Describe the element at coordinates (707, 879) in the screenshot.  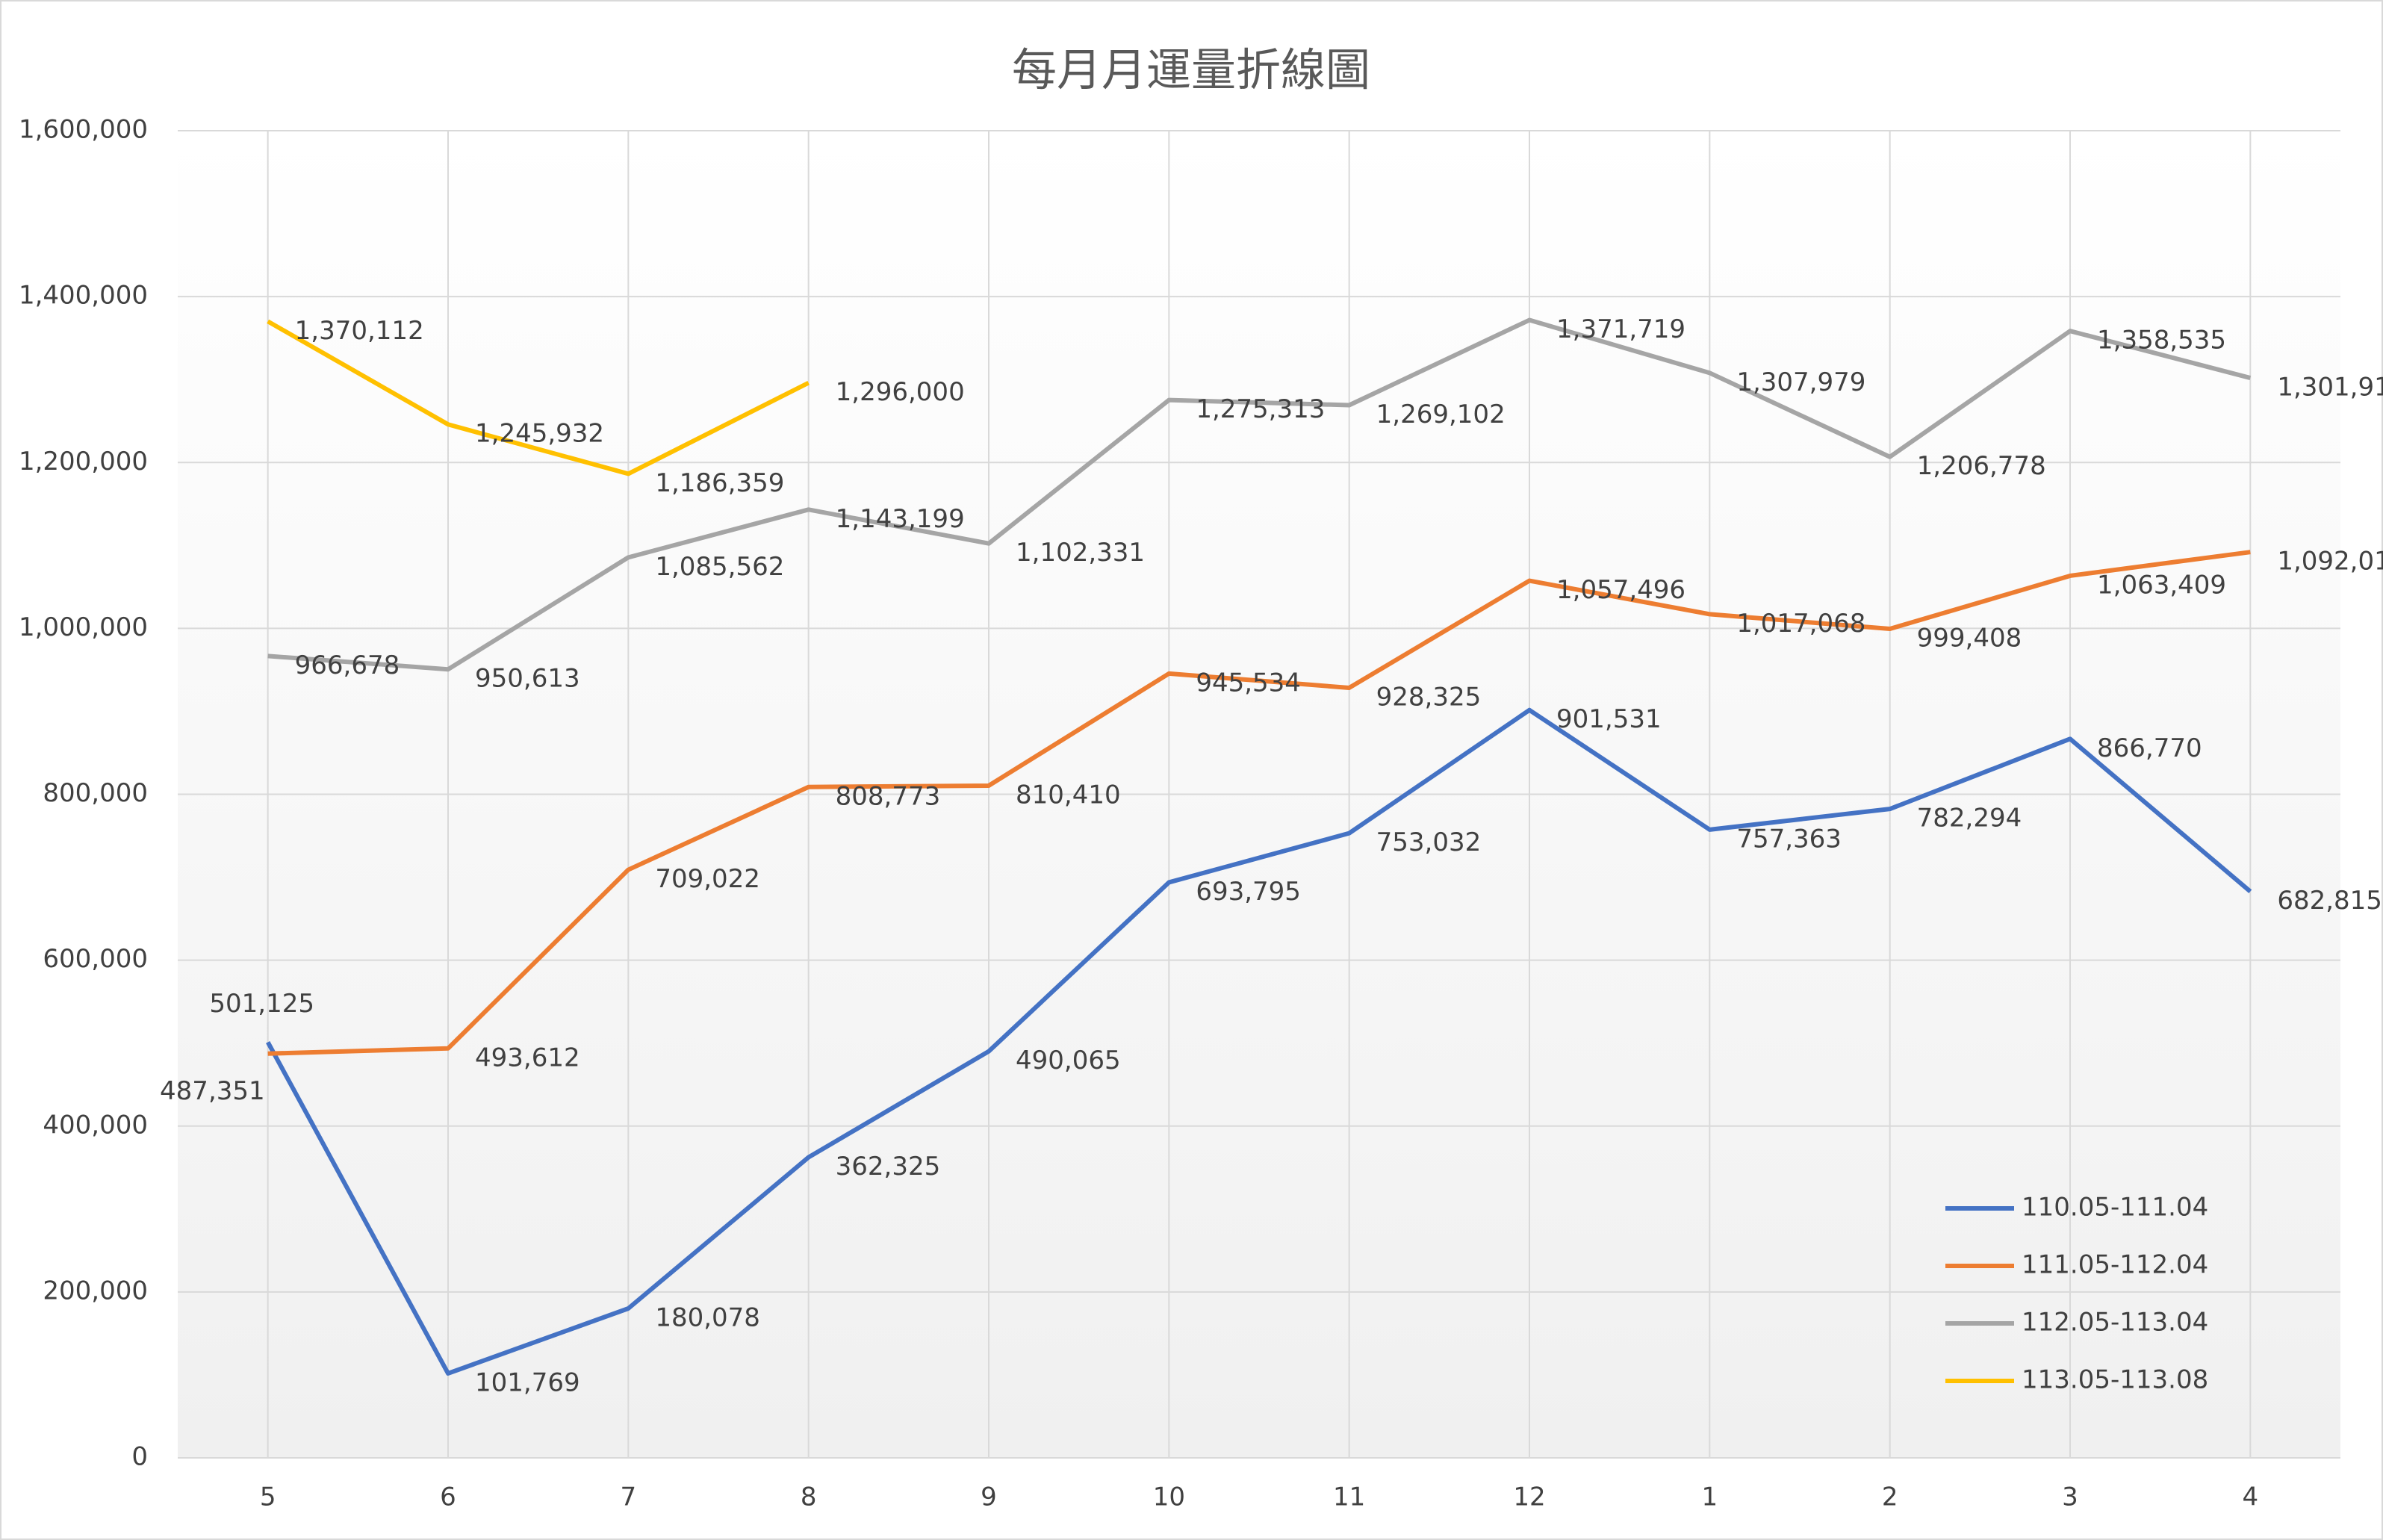
I see `data-label: 709,022` at that location.